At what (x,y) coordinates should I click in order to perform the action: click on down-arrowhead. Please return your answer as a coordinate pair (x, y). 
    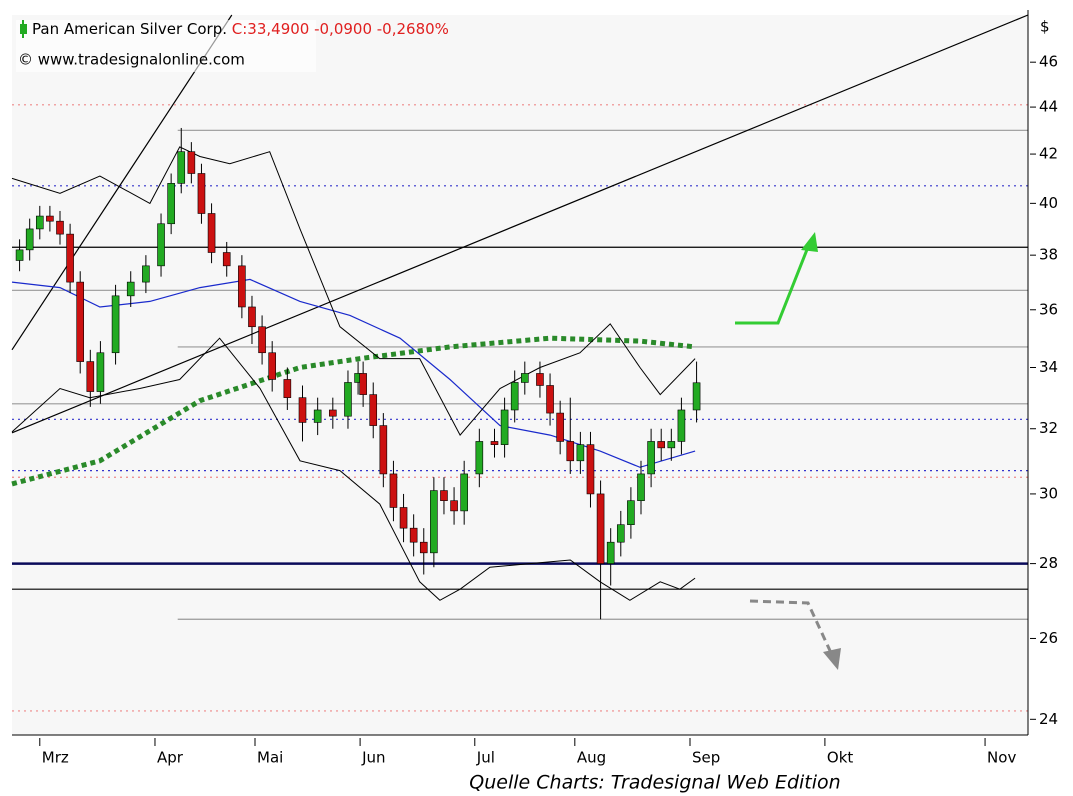
    Looking at the image, I should click on (832, 659).